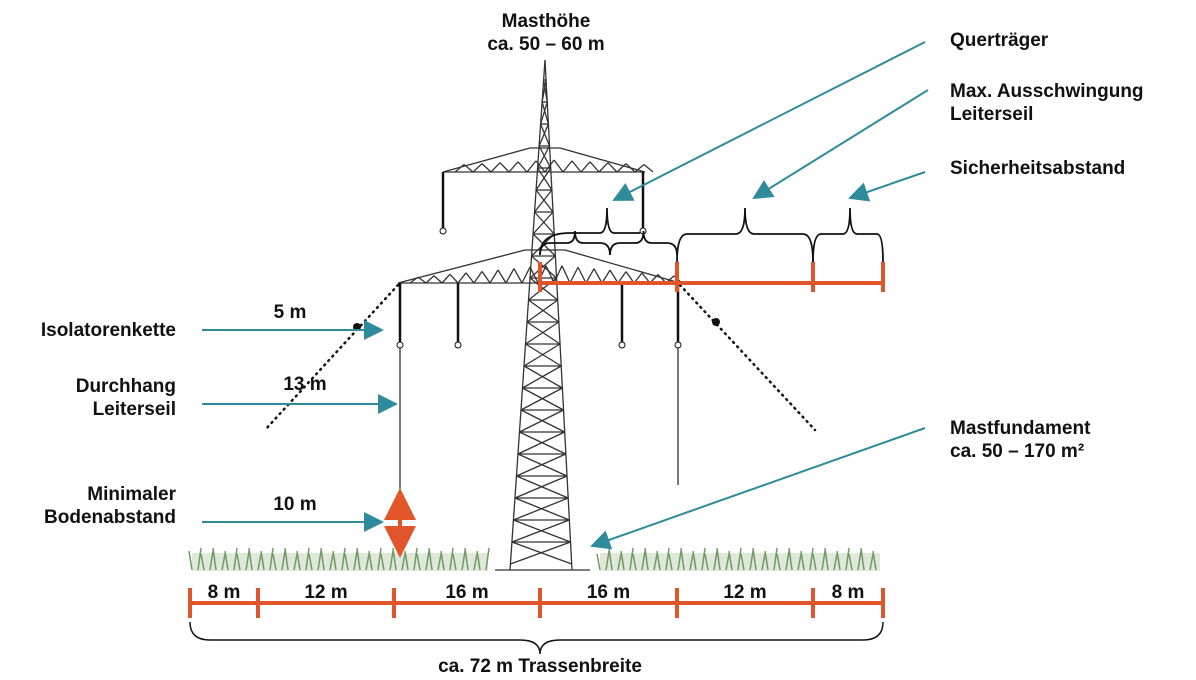  I want to click on measure: 5 m, so click(290, 312).